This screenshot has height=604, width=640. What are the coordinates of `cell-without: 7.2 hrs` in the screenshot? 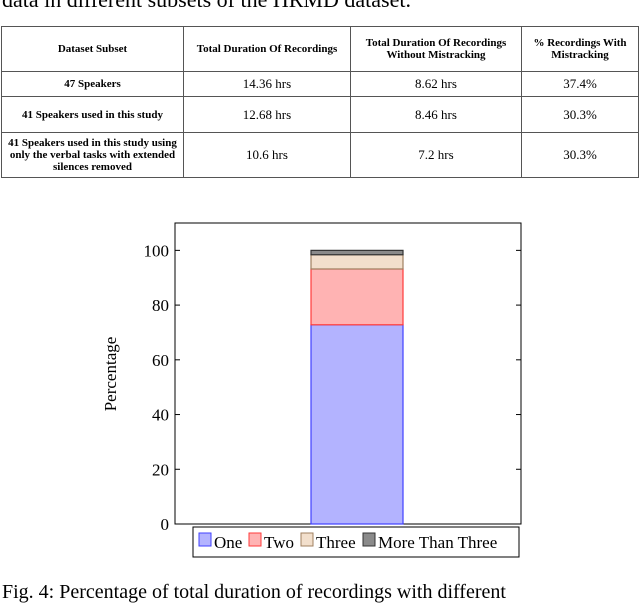 It's located at (436, 155).